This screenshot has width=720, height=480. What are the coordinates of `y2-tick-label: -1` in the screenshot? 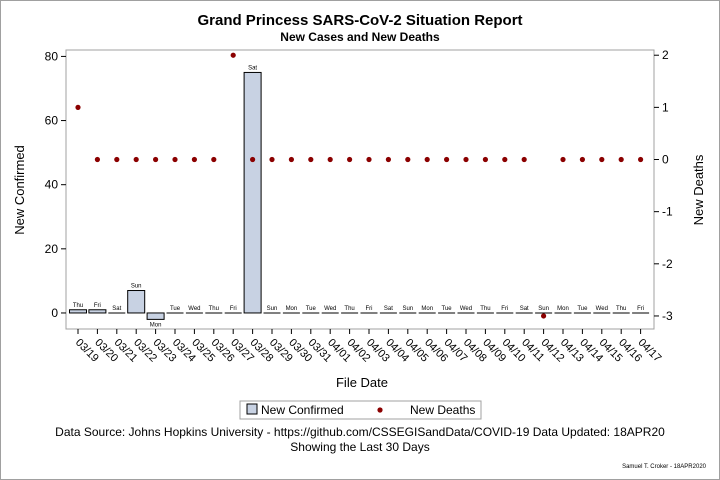 It's located at (667, 212).